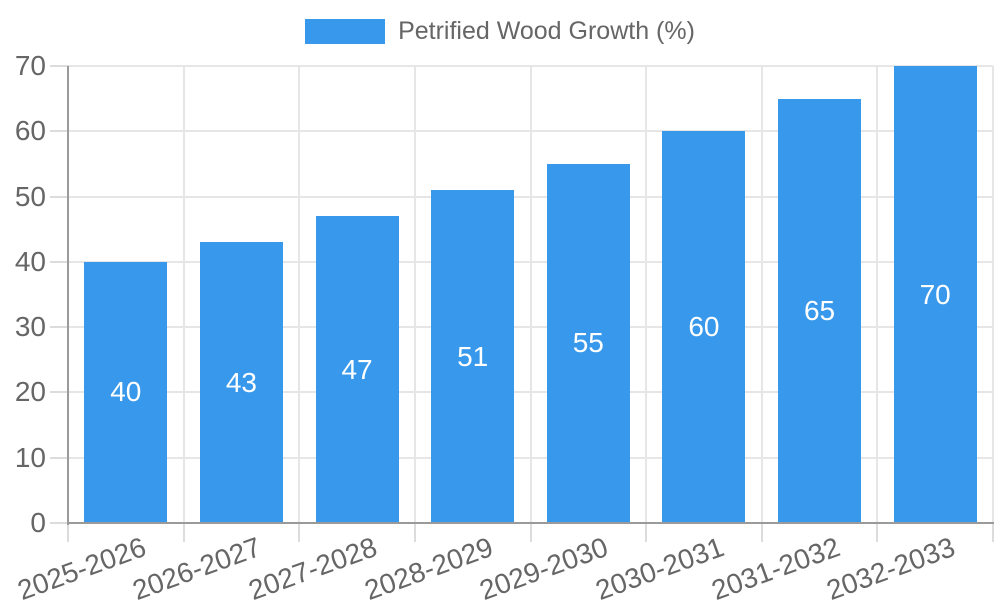  I want to click on bar-2030-2031, so click(704, 327).